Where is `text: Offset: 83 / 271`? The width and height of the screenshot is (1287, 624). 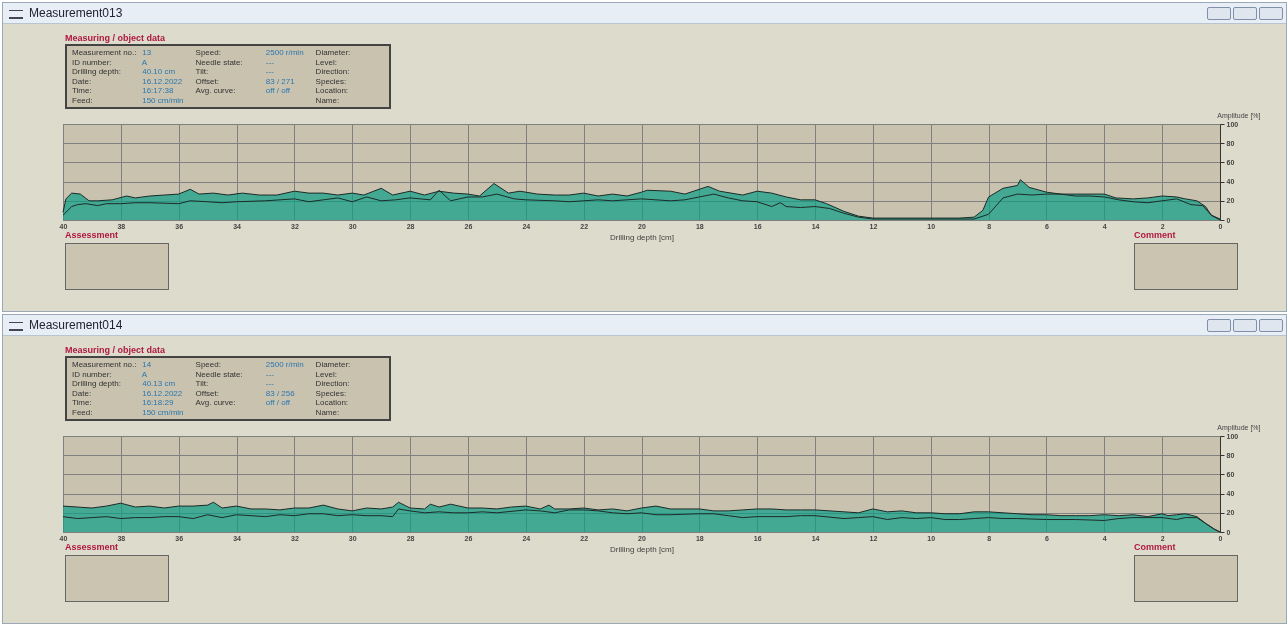
text: Offset: 83 / 271 is located at coordinates (245, 81).